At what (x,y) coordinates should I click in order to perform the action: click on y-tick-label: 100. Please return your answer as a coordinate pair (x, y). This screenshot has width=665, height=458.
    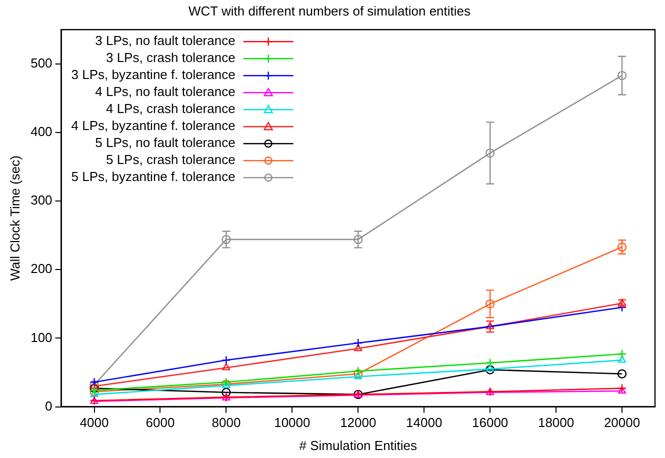
    Looking at the image, I should click on (41, 337).